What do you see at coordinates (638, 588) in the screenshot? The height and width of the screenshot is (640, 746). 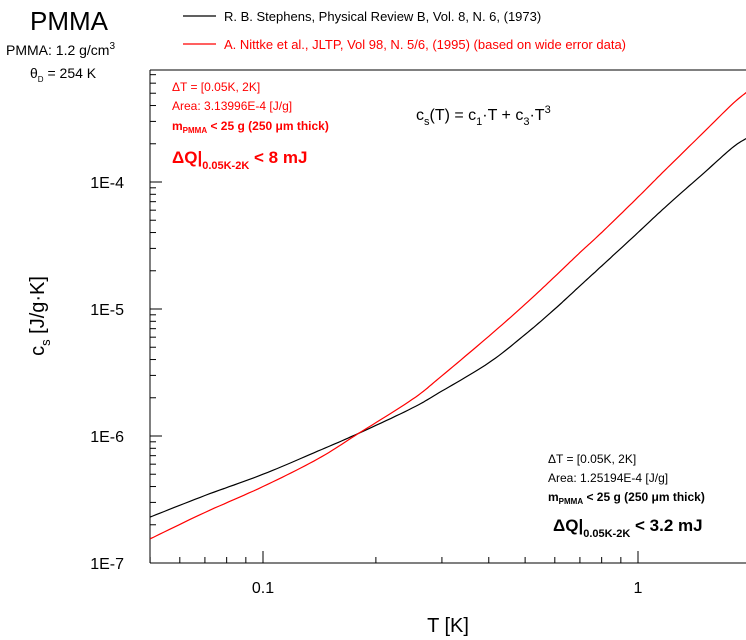 I see `x-tick-label: 1` at bounding box center [638, 588].